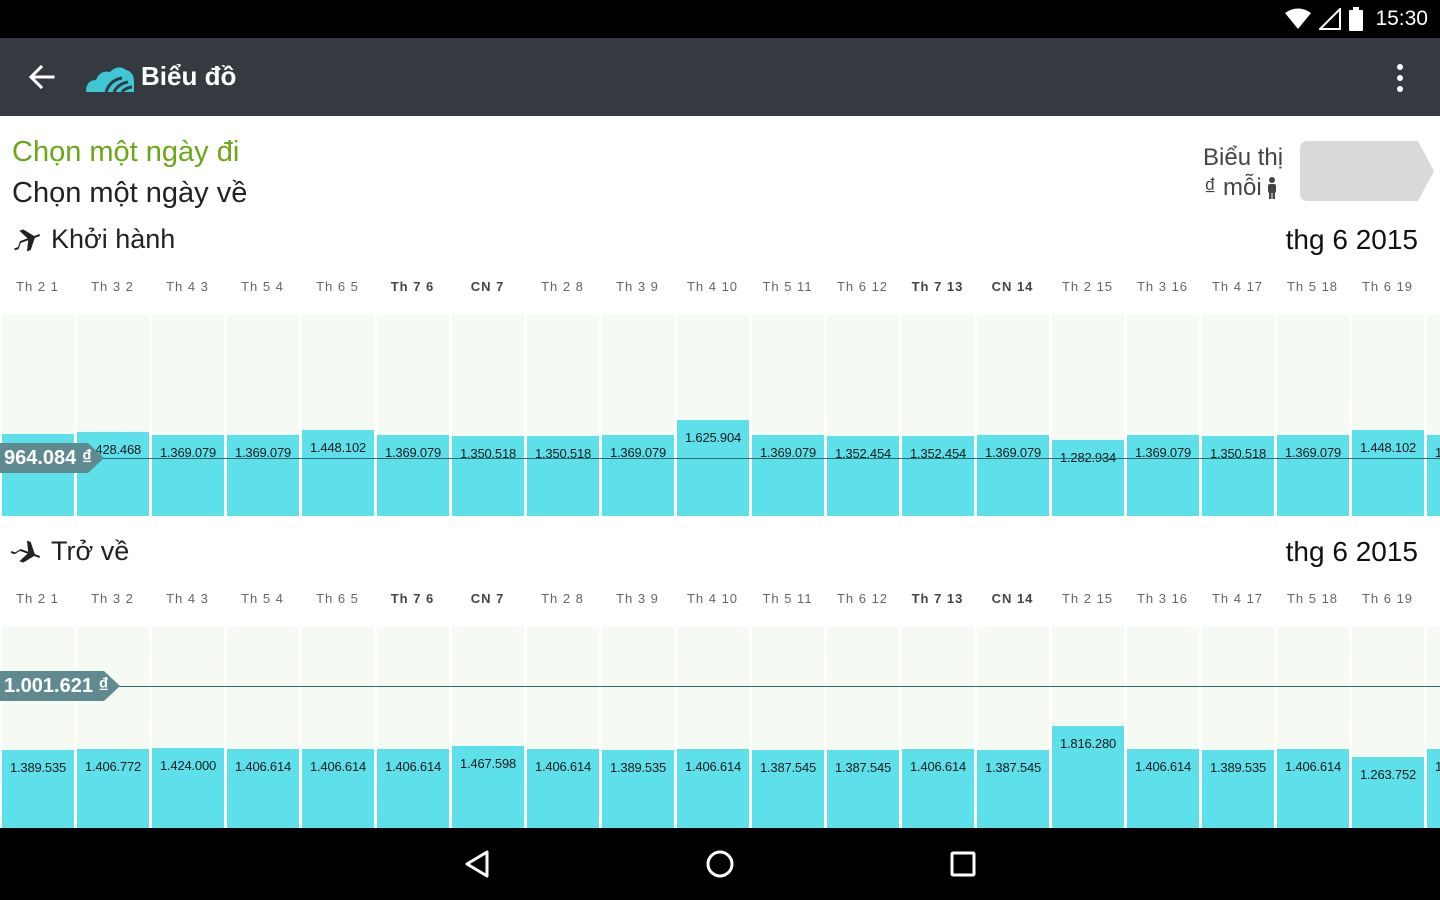 The height and width of the screenshot is (900, 1440). I want to click on nav-home-button, so click(720, 864).